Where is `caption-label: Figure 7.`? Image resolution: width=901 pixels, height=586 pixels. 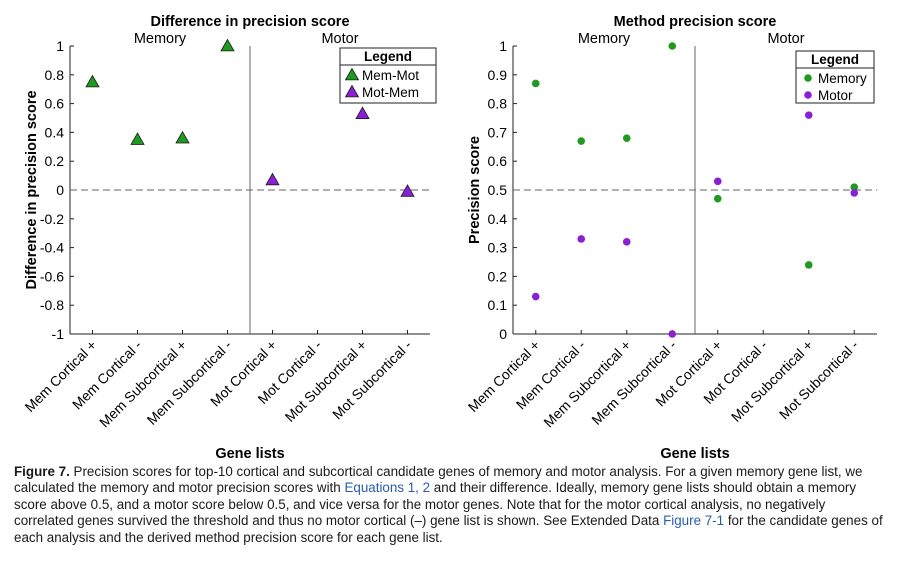 caption-label: Figure 7. is located at coordinates (42, 471).